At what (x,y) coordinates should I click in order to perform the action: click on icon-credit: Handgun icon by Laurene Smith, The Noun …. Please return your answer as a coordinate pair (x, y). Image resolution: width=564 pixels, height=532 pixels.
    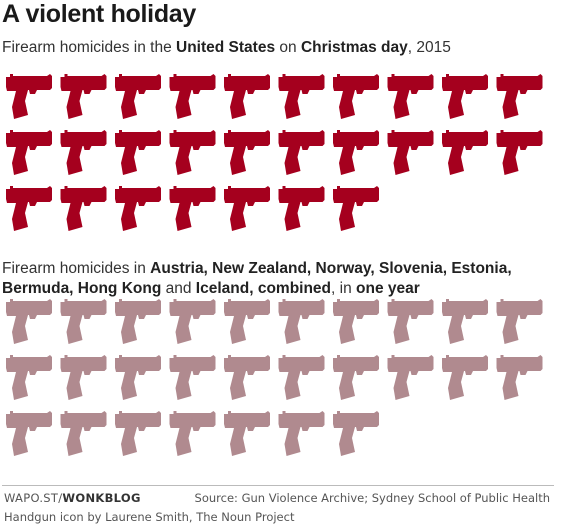
    Looking at the image, I should click on (149, 517).